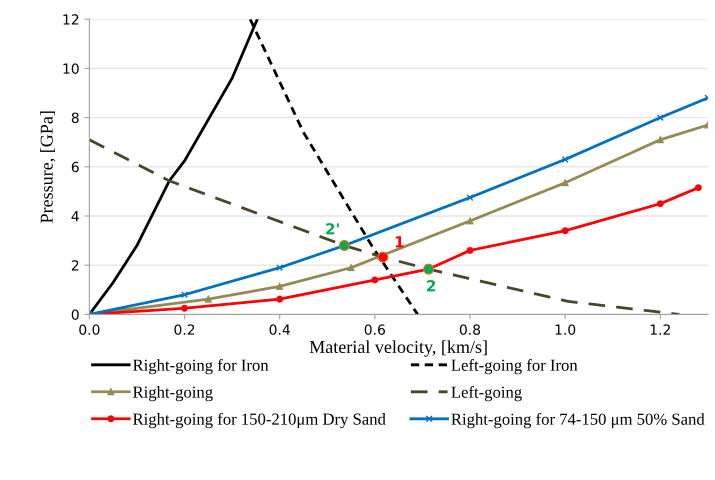  What do you see at coordinates (75, 118) in the screenshot?
I see `y-tick-label: 8` at bounding box center [75, 118].